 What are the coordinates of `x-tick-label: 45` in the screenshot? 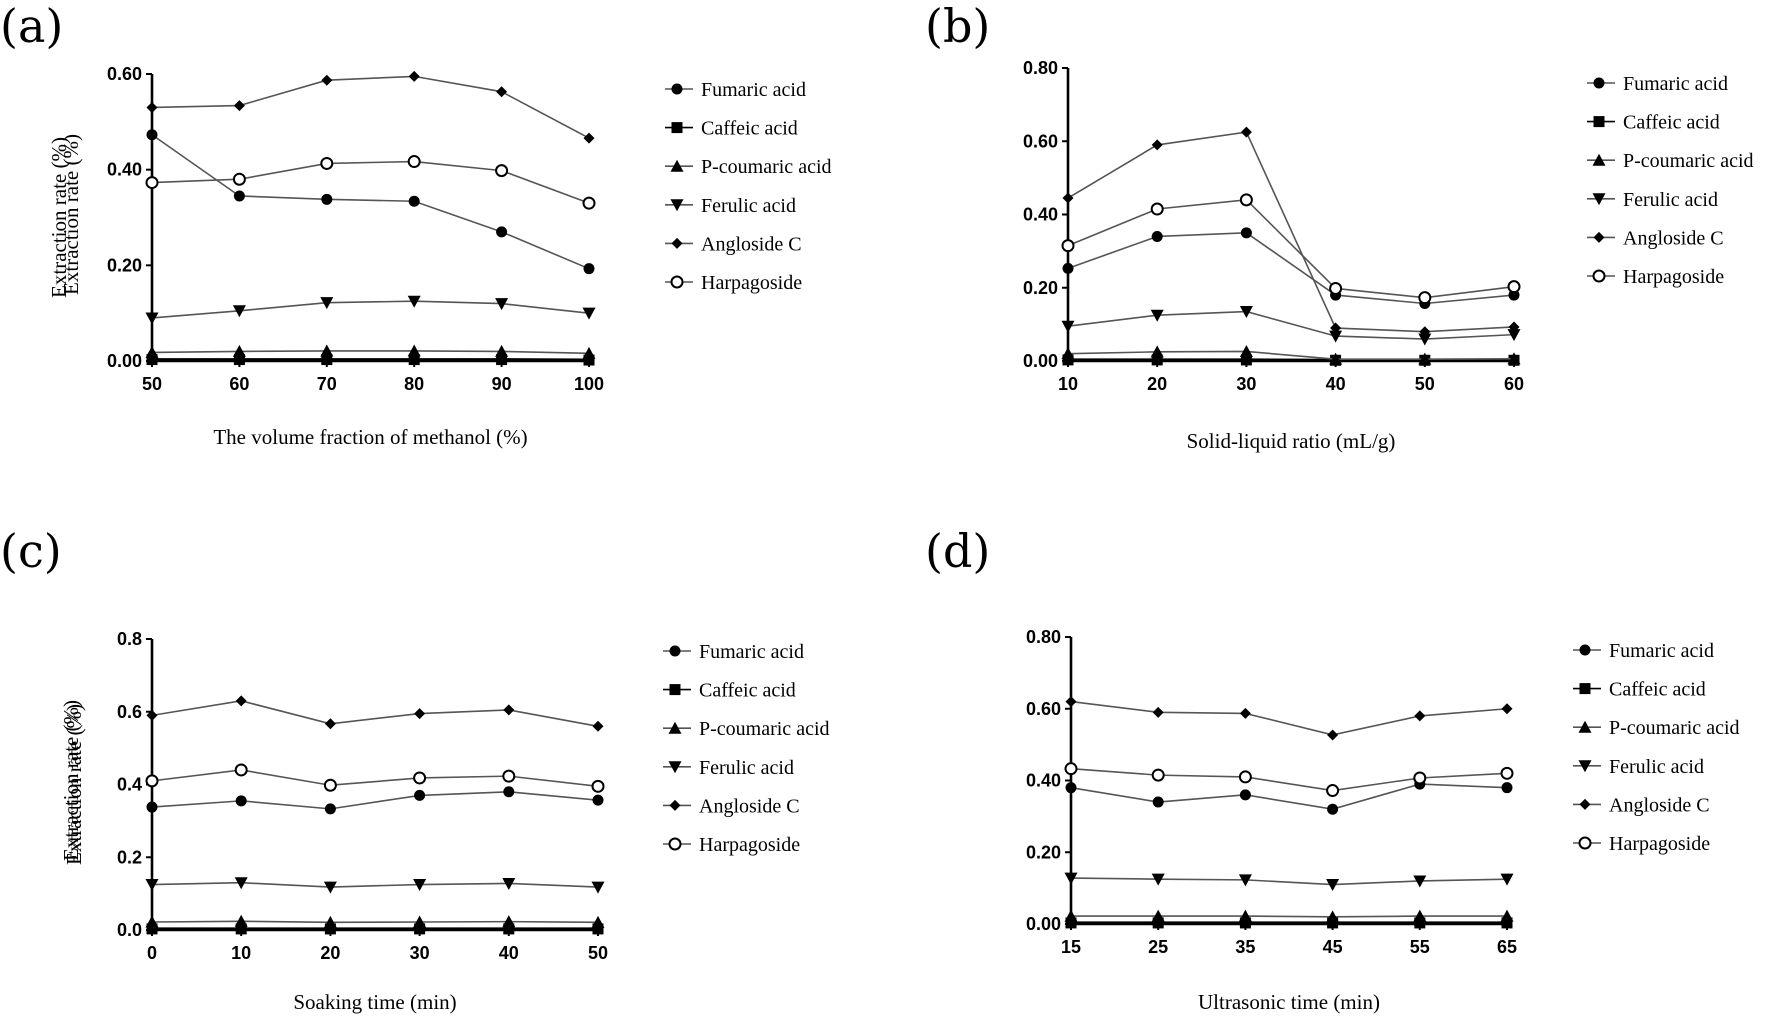 It's located at (1333, 947).